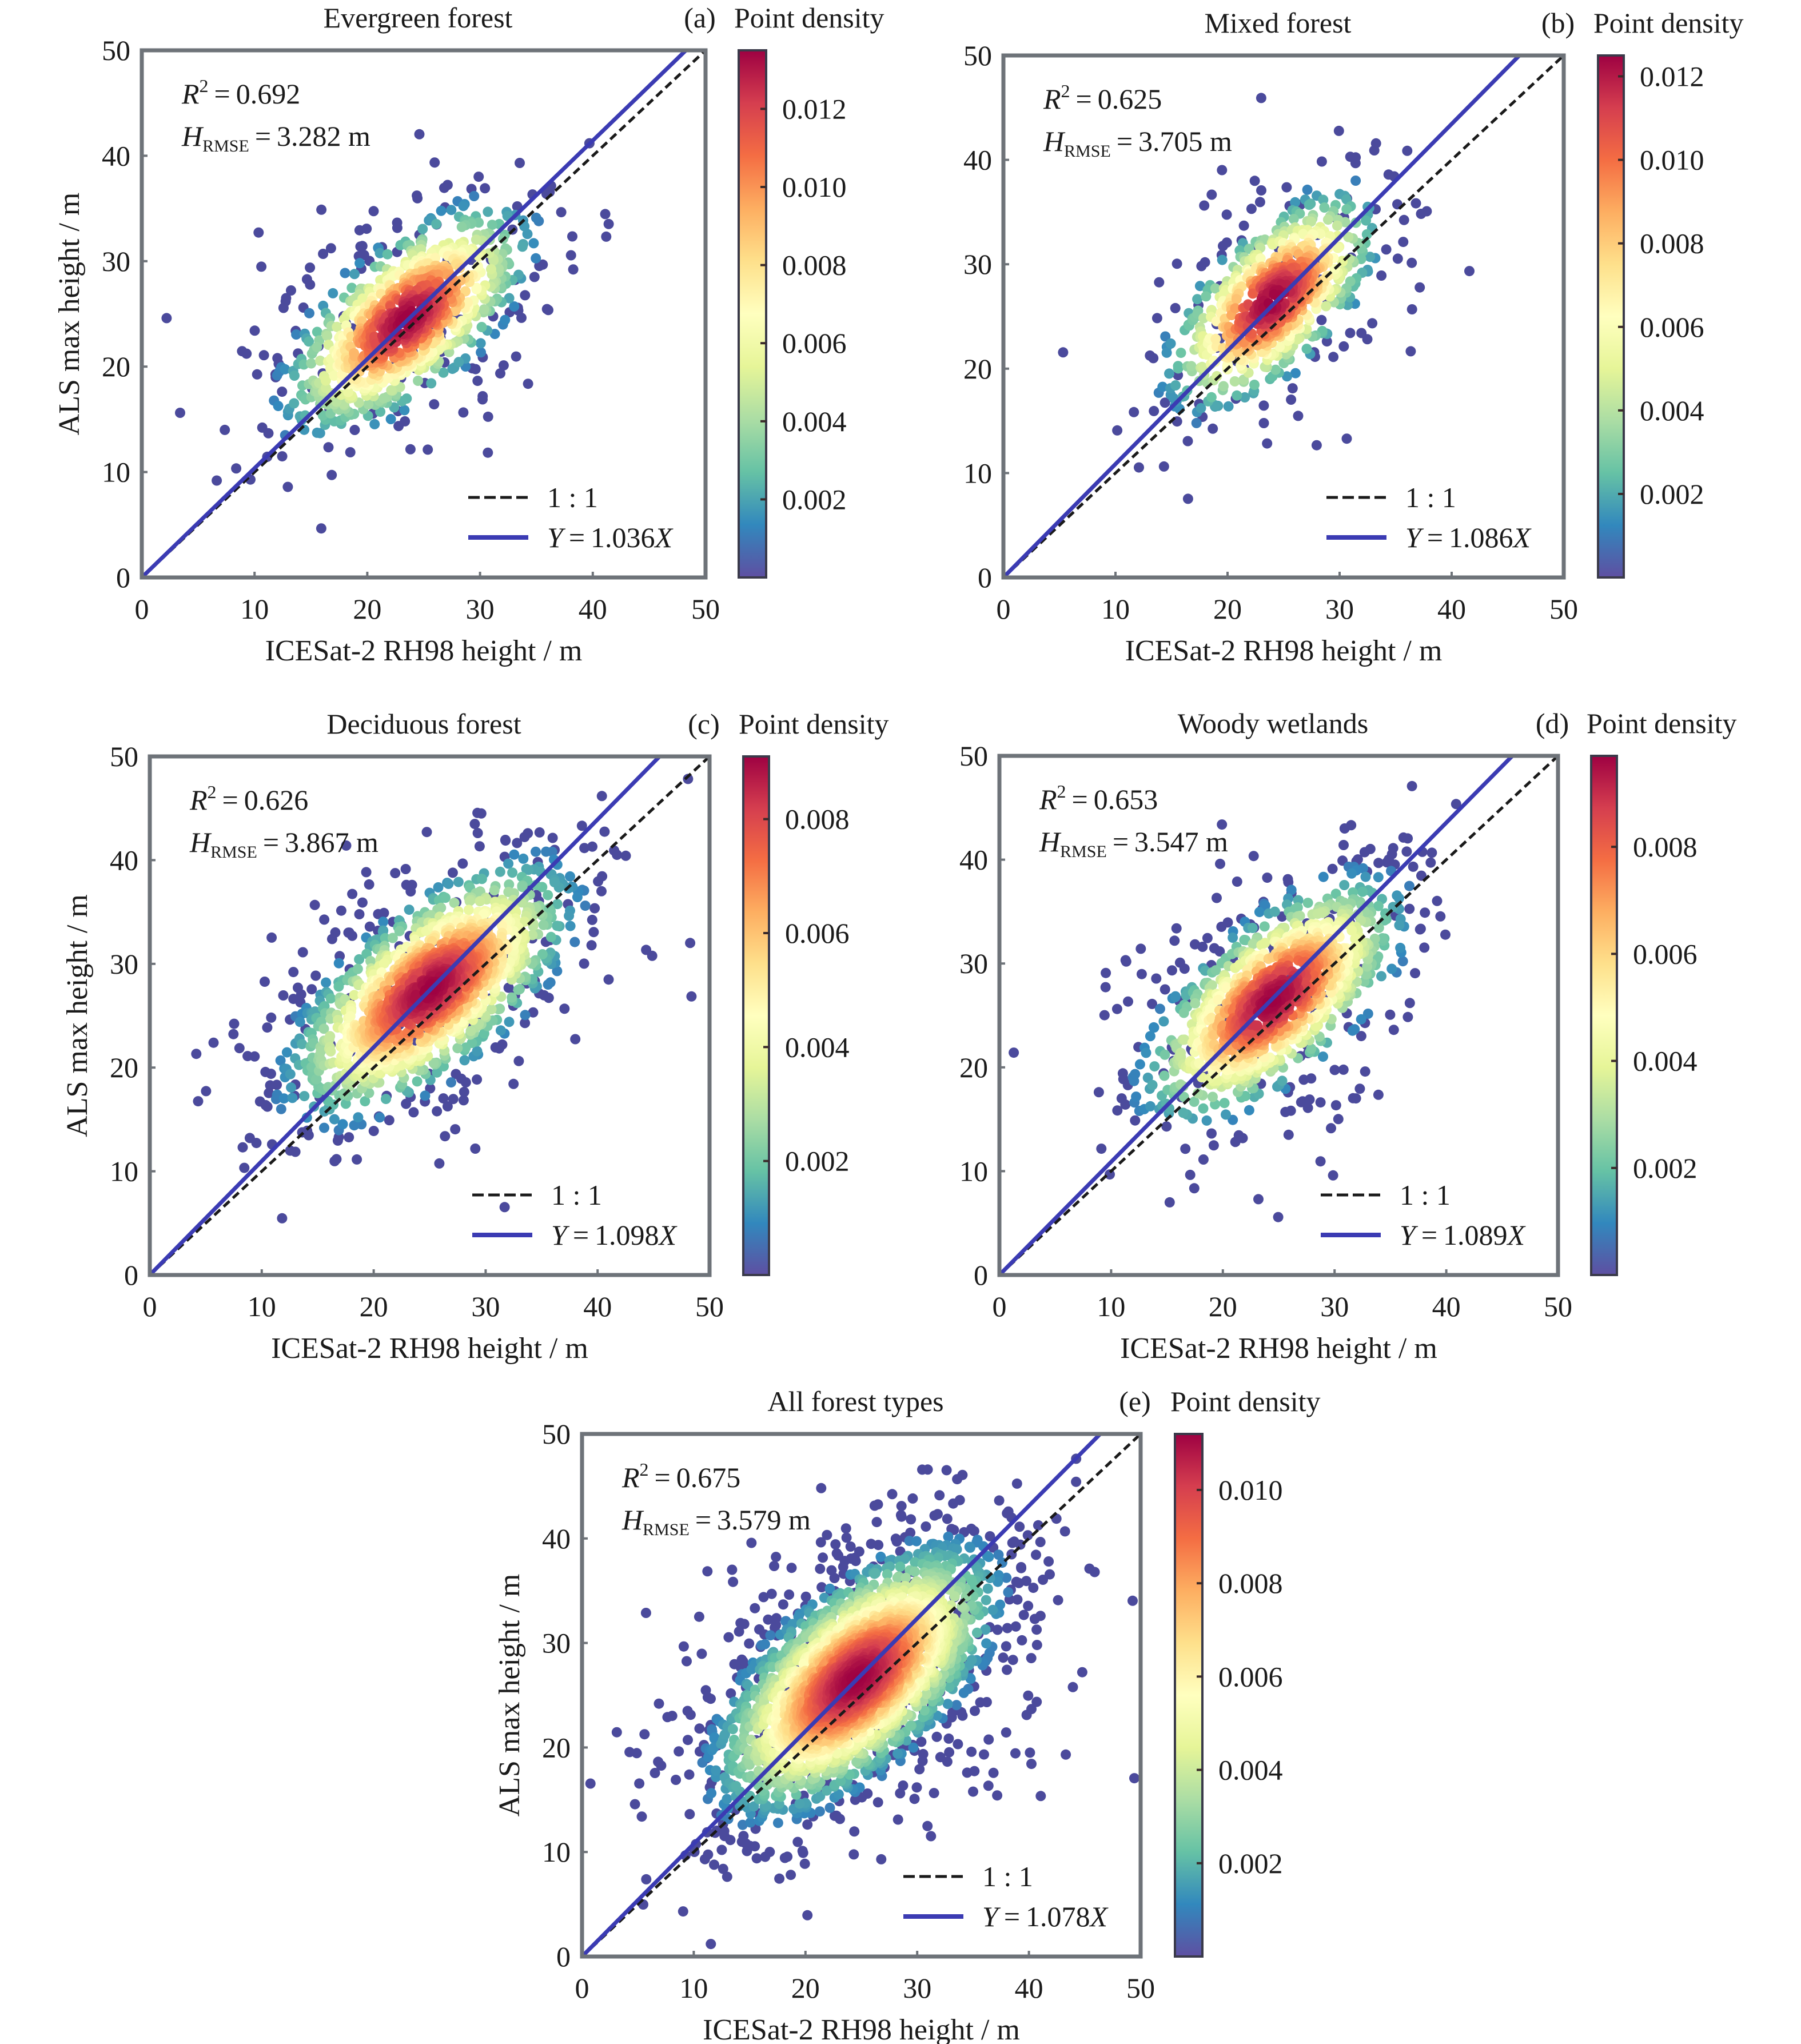 Image resolution: width=1801 pixels, height=2044 pixels. I want to click on rmse-eq: =, so click(263, 136).